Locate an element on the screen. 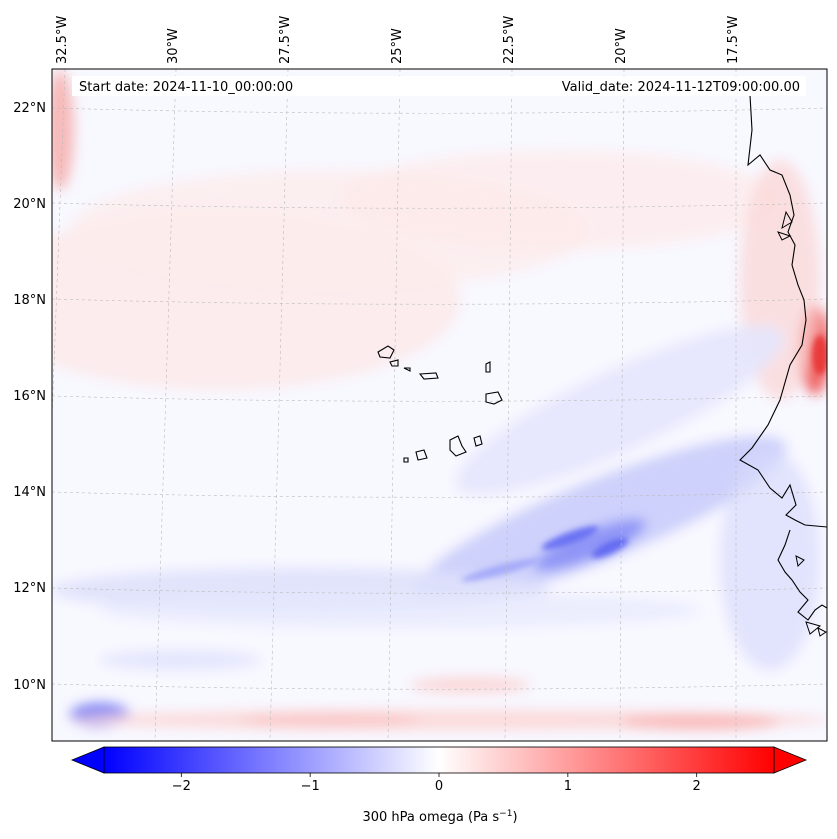 The image size is (837, 839). lon-label: 27.5°W is located at coordinates (285, 40).